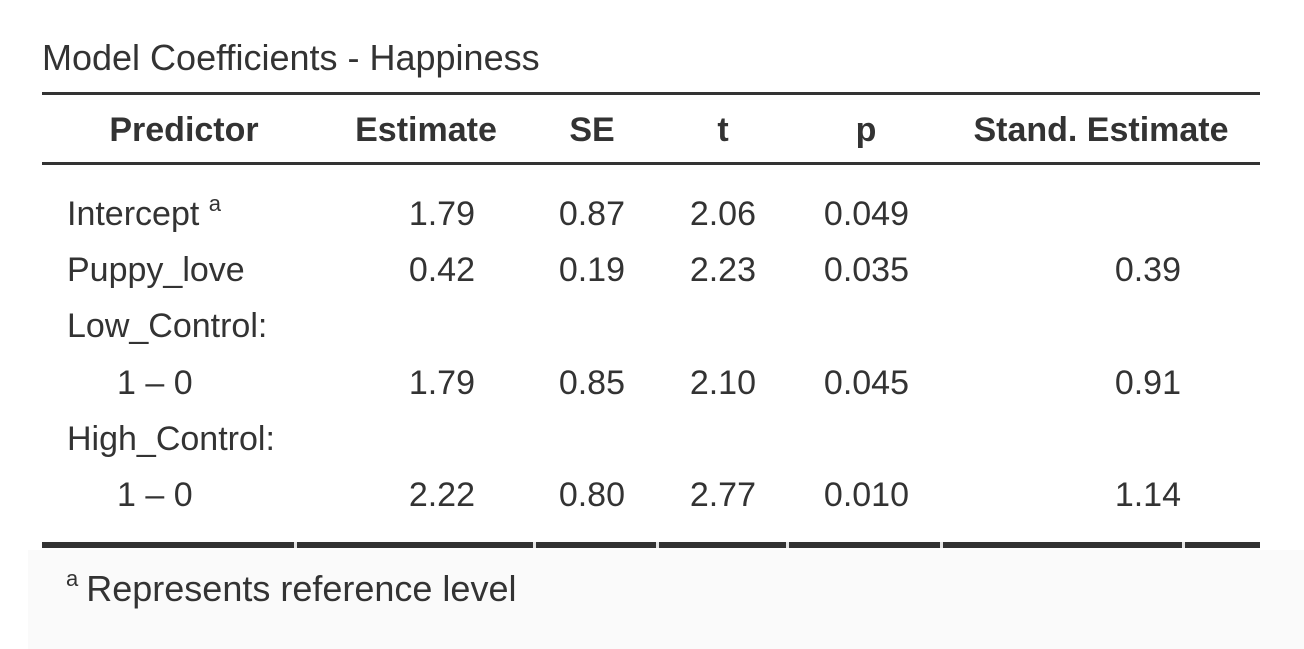 This screenshot has width=1304, height=649. Describe the element at coordinates (441, 270) in the screenshot. I see `cell-estimate: 0.42` at that location.